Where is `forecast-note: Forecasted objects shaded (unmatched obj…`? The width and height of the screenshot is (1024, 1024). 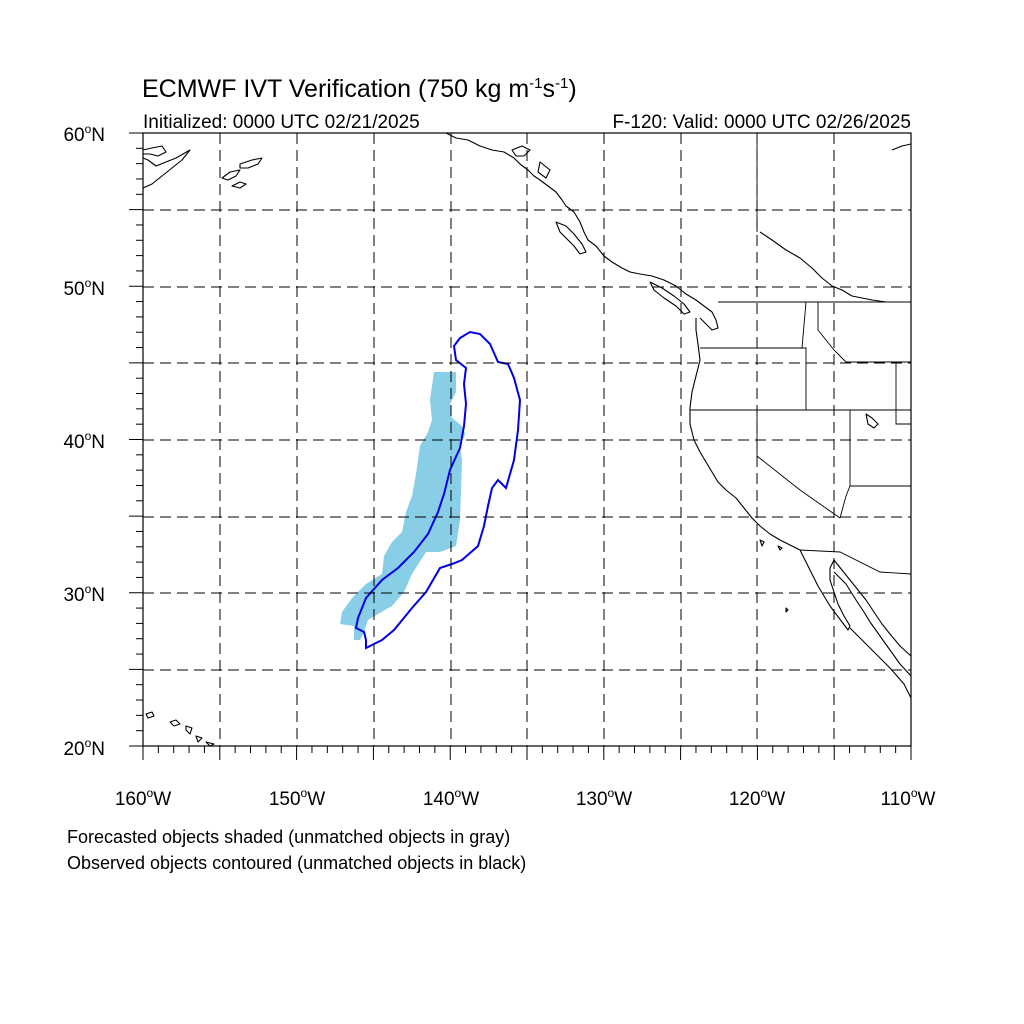
forecast-note: Forecasted objects shaded (unmatched obj… is located at coordinates (288, 837).